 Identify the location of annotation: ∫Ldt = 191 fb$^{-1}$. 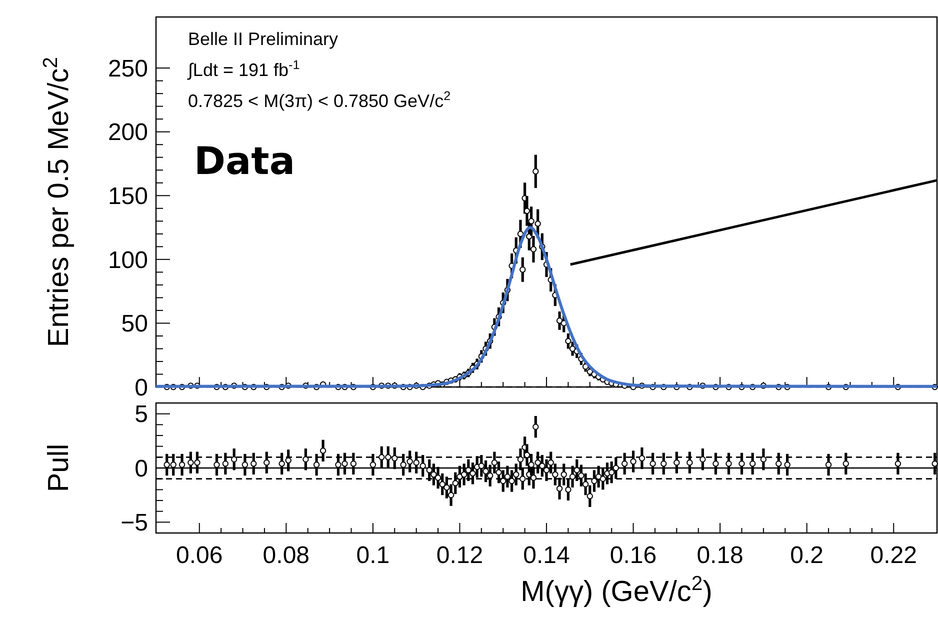
(243, 69).